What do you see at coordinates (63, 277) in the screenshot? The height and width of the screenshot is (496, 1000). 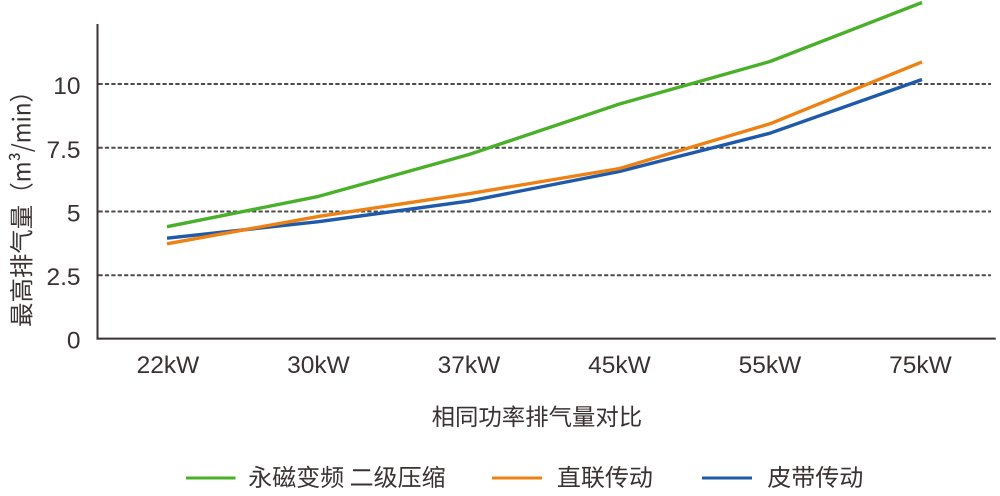 I see `svg-text: 2.5` at bounding box center [63, 277].